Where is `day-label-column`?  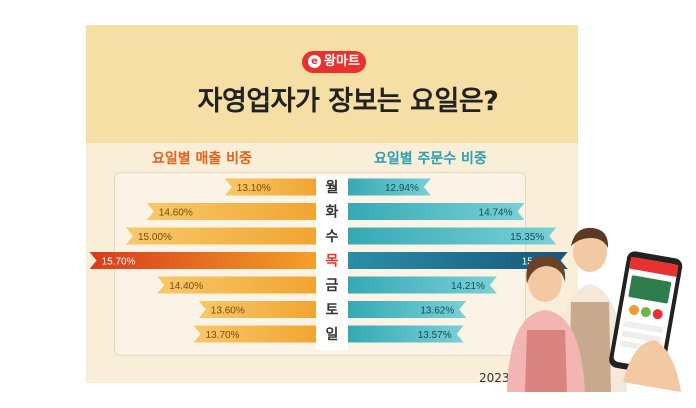 day-label-column is located at coordinates (332, 263).